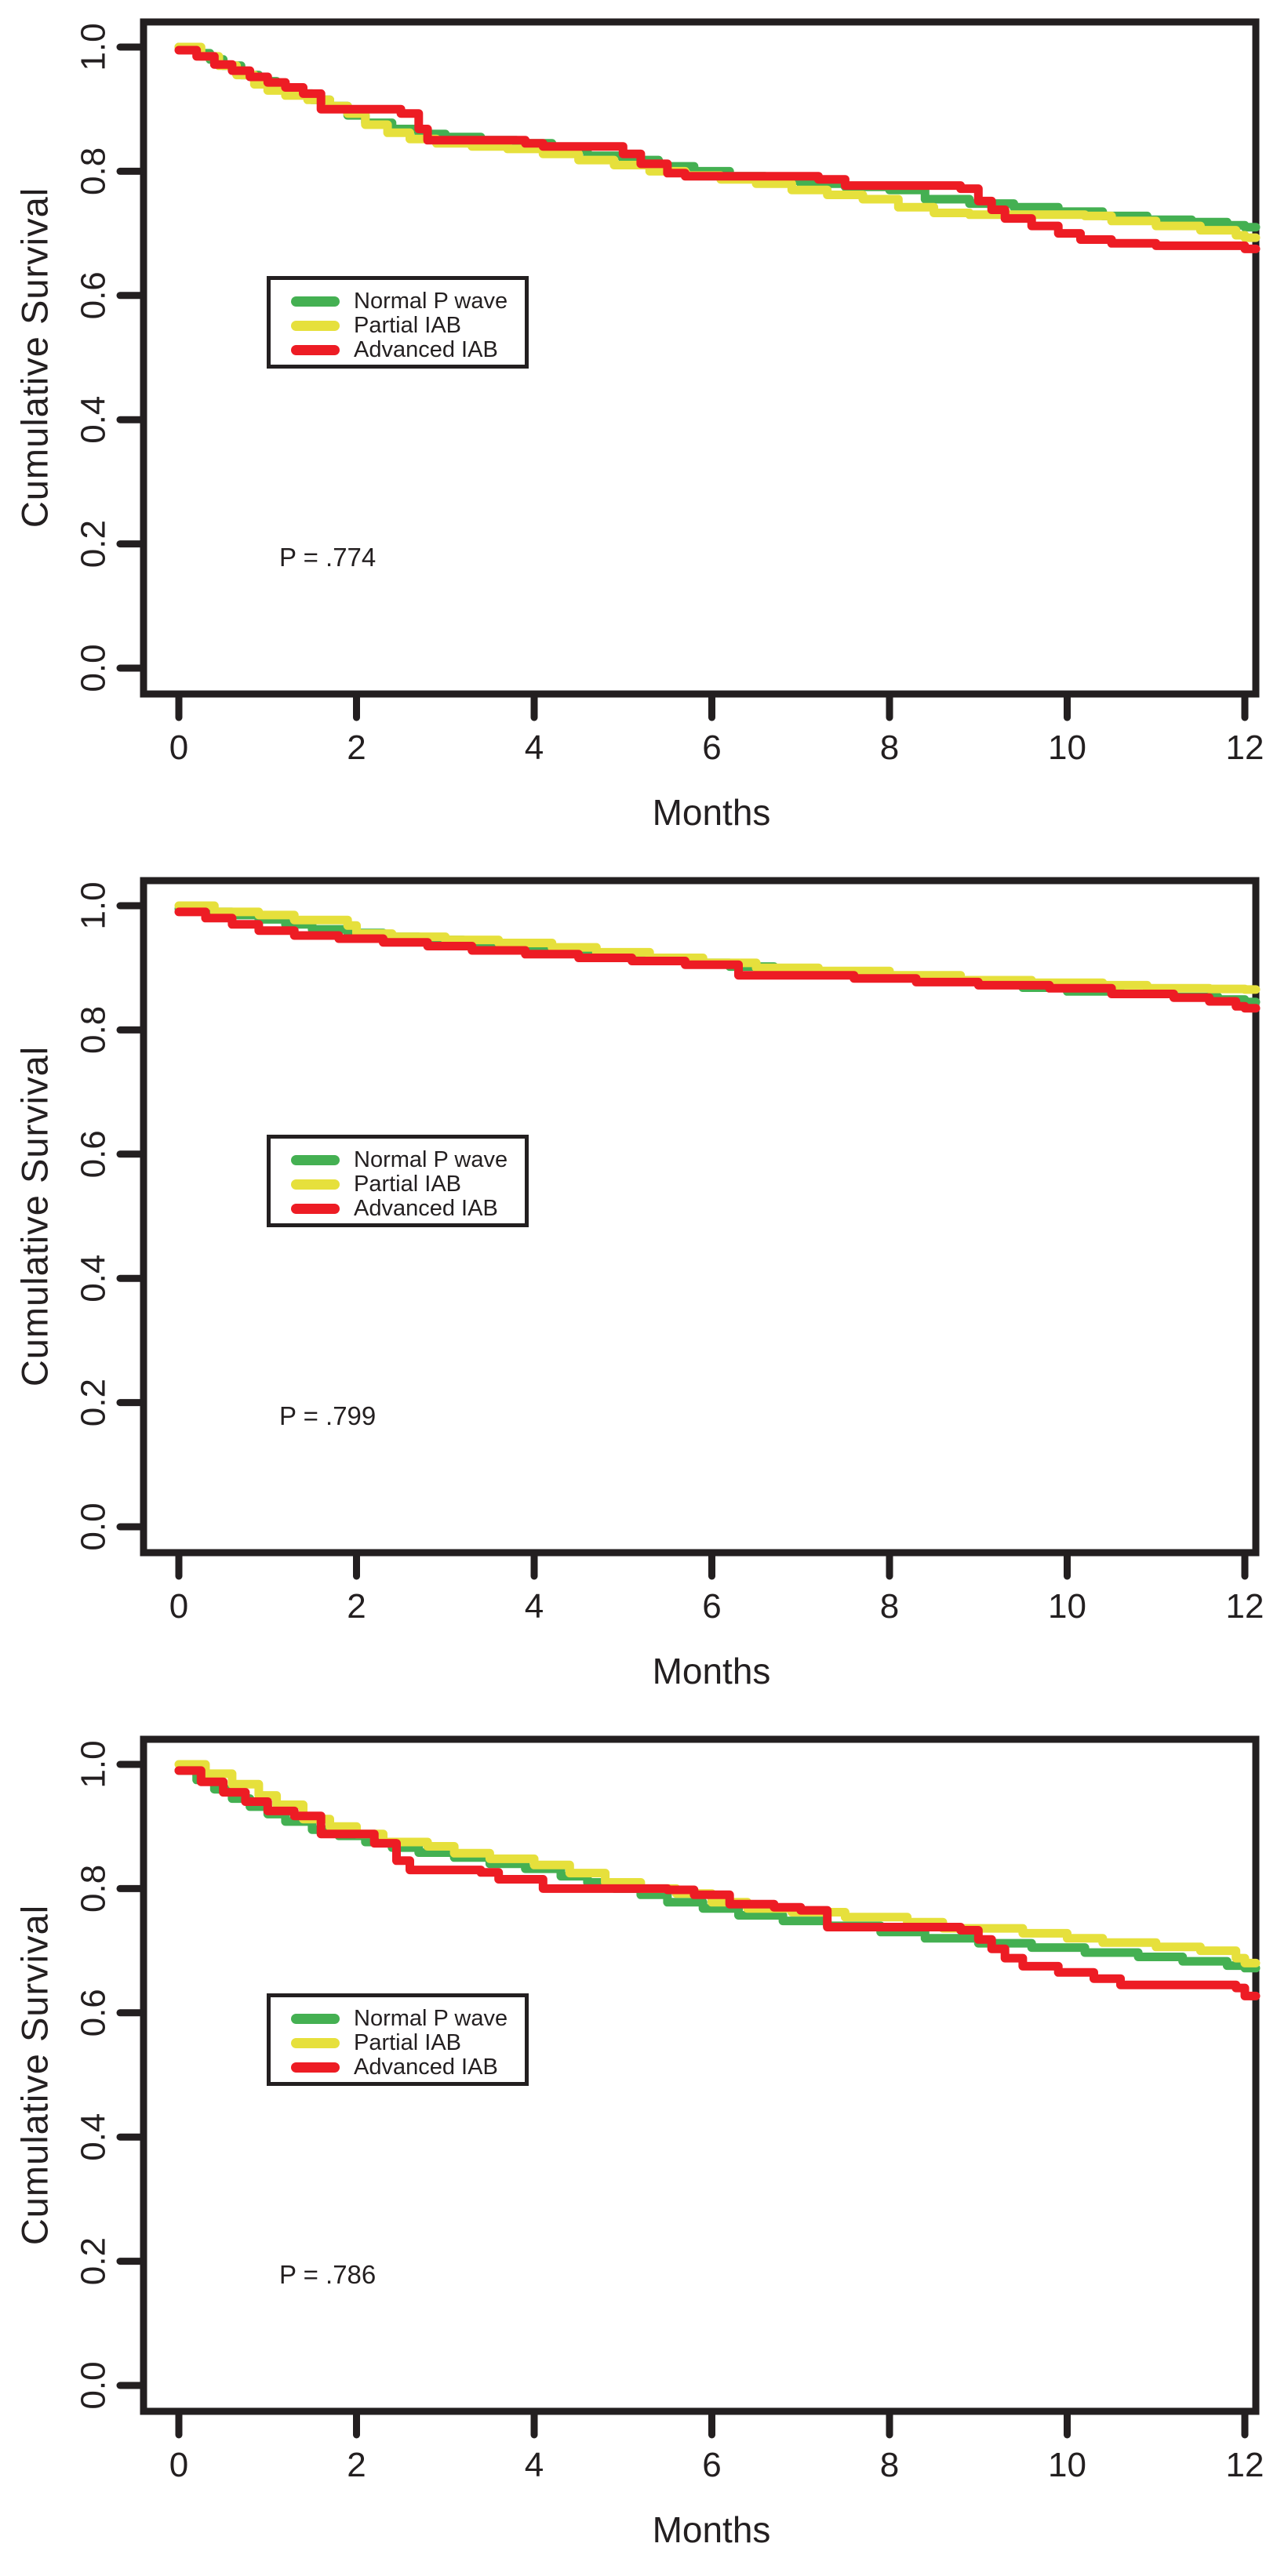 Image resolution: width=1277 pixels, height=2576 pixels. What do you see at coordinates (328, 1415) in the screenshot?
I see `p-value-label: P = .799` at bounding box center [328, 1415].